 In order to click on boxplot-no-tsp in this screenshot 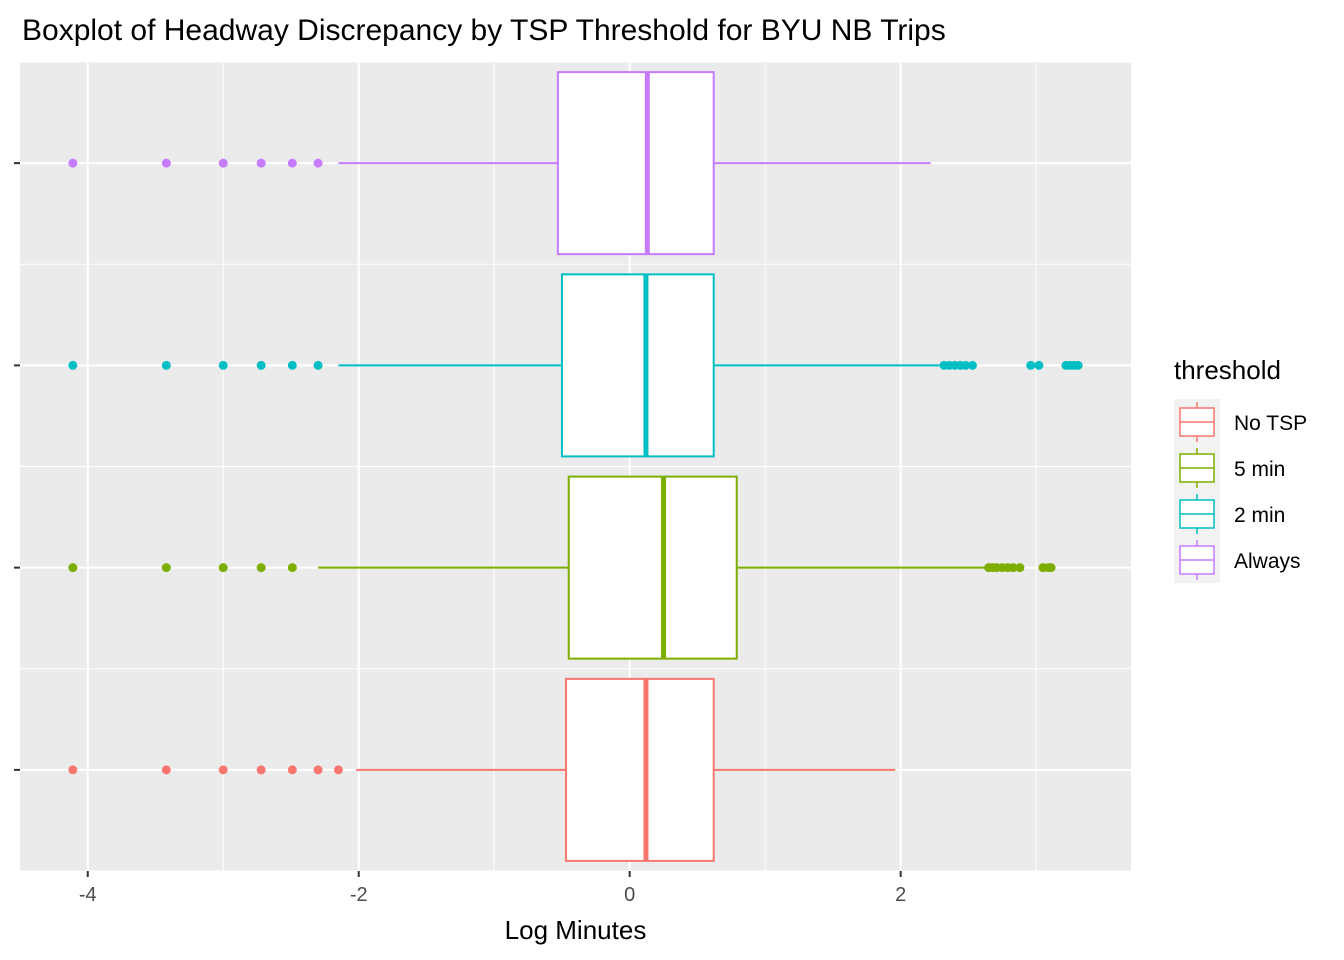, I will do `click(482, 769)`.